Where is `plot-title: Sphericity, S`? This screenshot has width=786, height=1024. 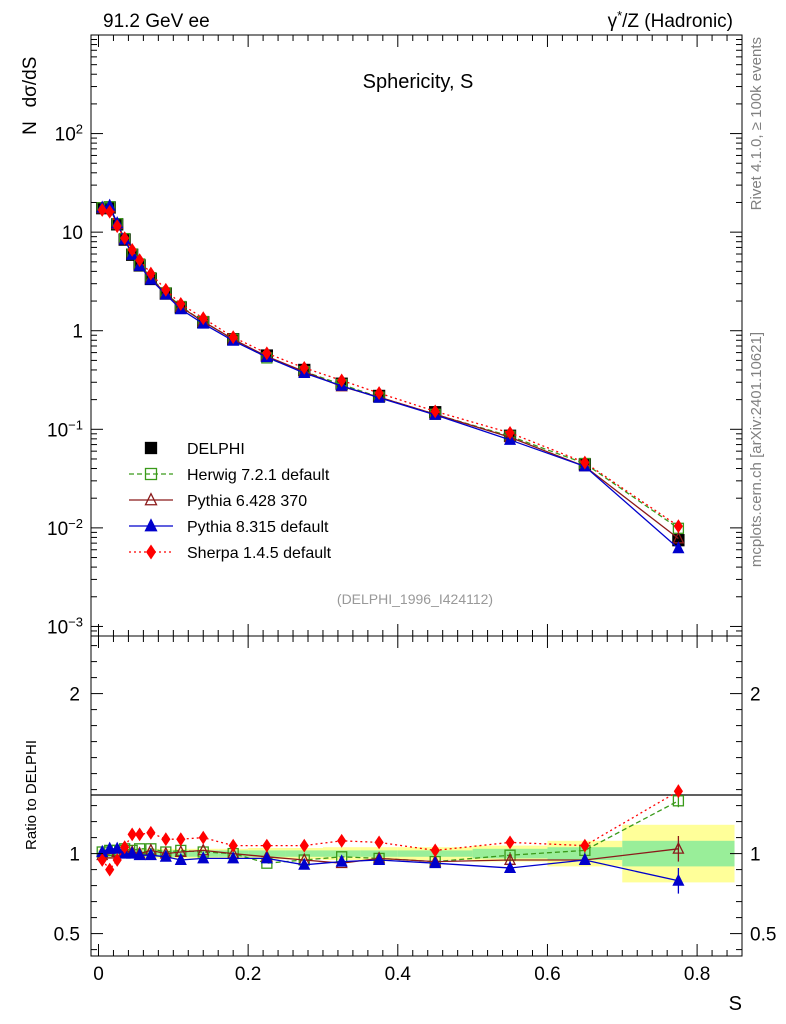 plot-title: Sphericity, S is located at coordinates (418, 82).